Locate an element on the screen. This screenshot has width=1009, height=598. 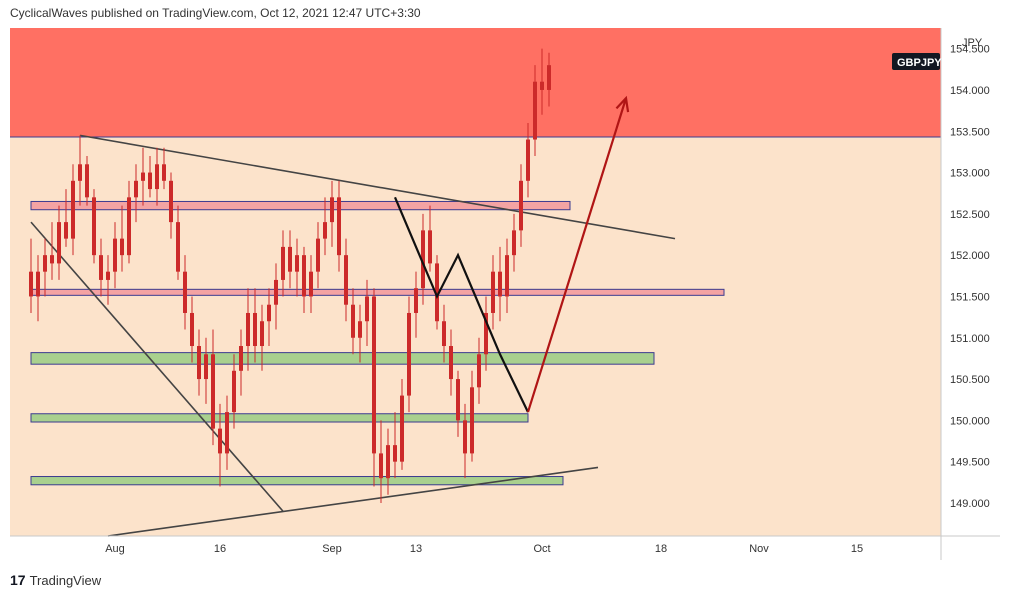
price-tick-2: 150.000 is located at coordinates (970, 421).